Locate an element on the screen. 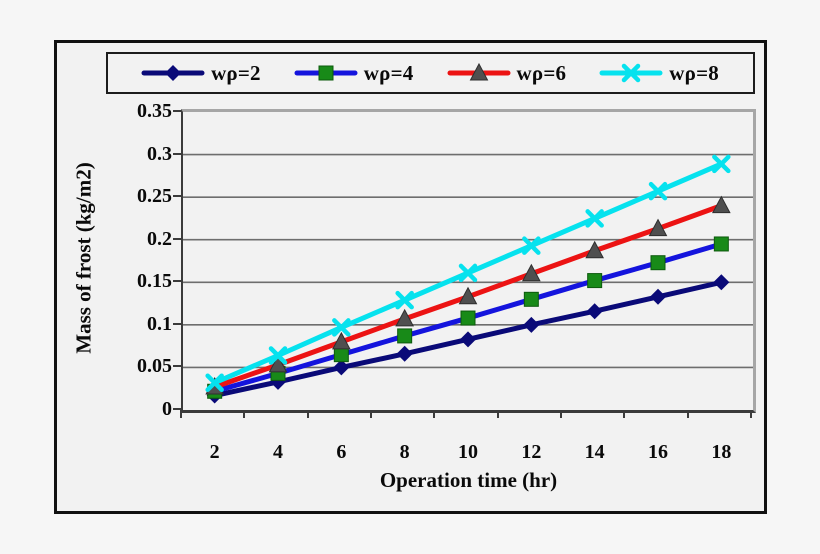 The height and width of the screenshot is (554, 820). x-tick-label: 2 is located at coordinates (214, 452).